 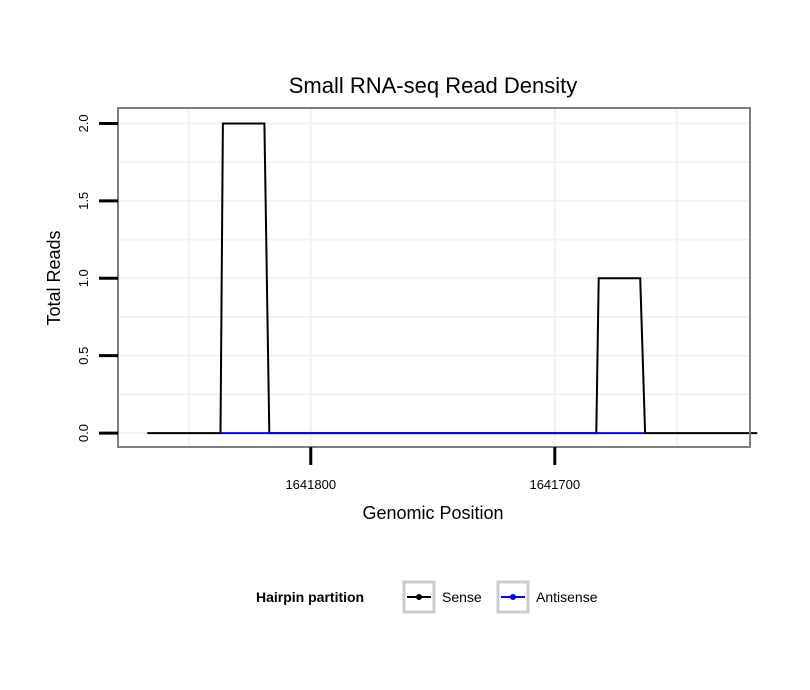 What do you see at coordinates (83, 201) in the screenshot?
I see `y-tick-label: 1.5` at bounding box center [83, 201].